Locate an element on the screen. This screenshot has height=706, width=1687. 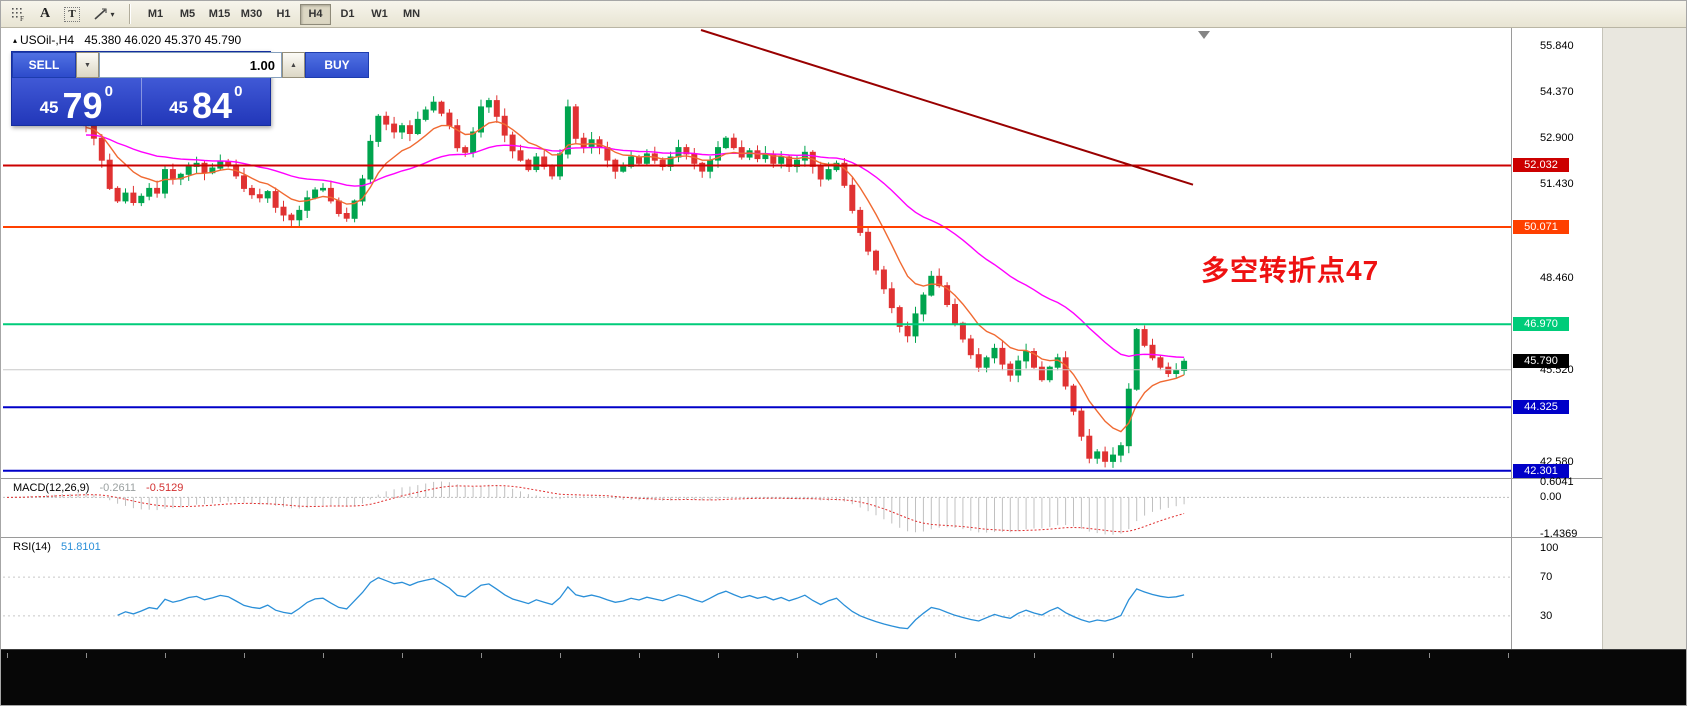
tf-button-mn: MN is located at coordinates (411, 14).